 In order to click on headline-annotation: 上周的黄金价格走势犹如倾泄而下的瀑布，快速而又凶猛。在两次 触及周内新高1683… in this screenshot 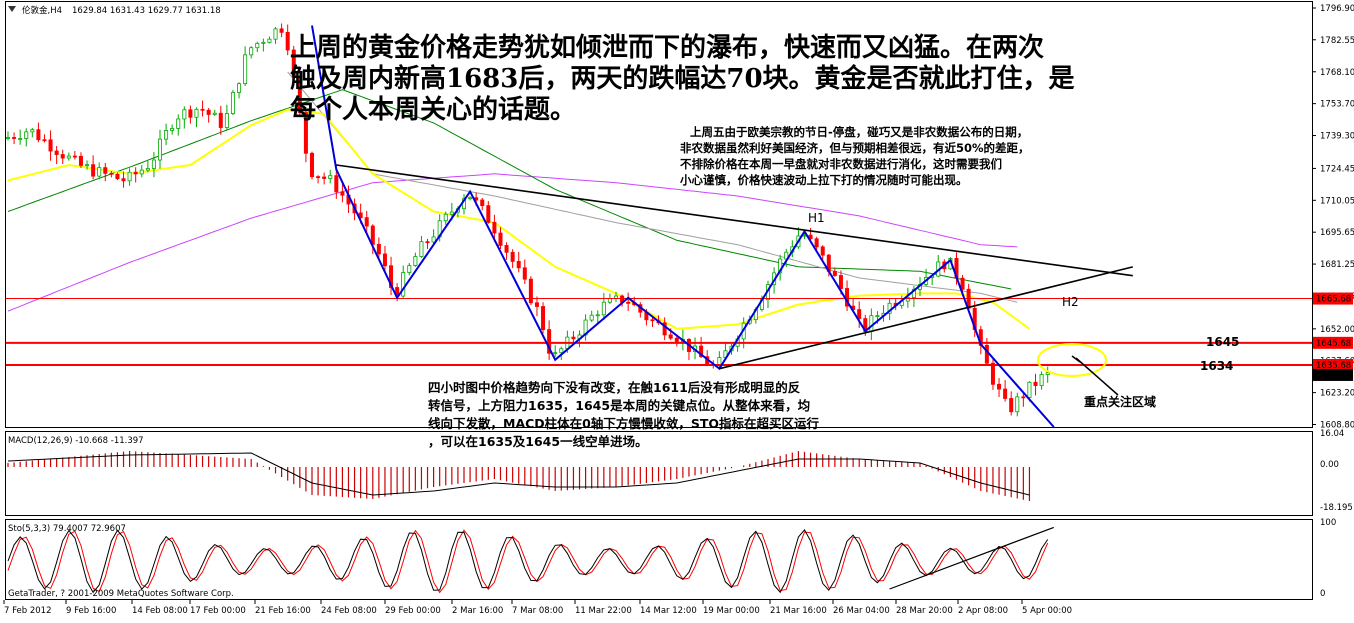, I will do `click(682, 78)`.